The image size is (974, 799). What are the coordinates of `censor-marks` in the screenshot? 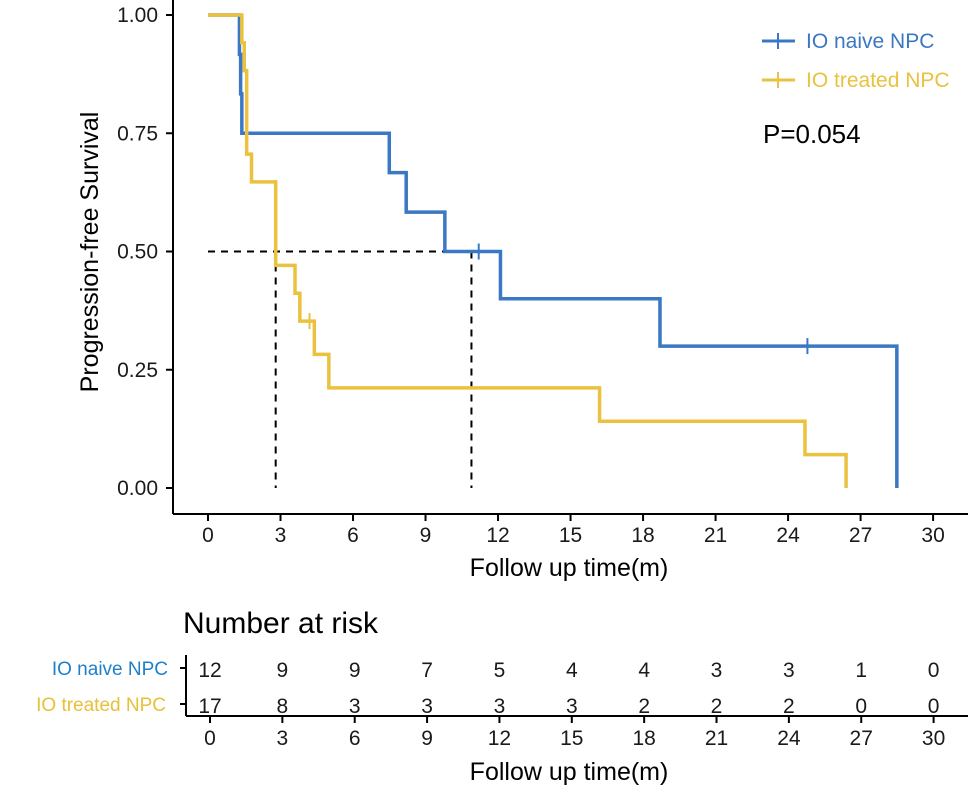 It's located at (558, 299).